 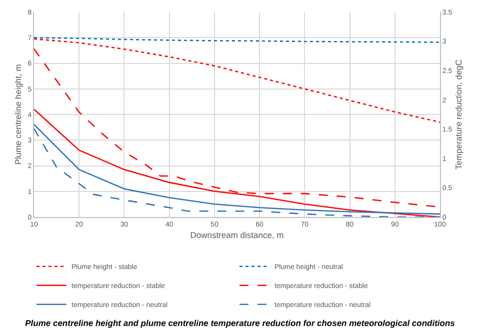 What do you see at coordinates (237, 235) in the screenshot?
I see `x-axis-title: Downstream distance, m` at bounding box center [237, 235].